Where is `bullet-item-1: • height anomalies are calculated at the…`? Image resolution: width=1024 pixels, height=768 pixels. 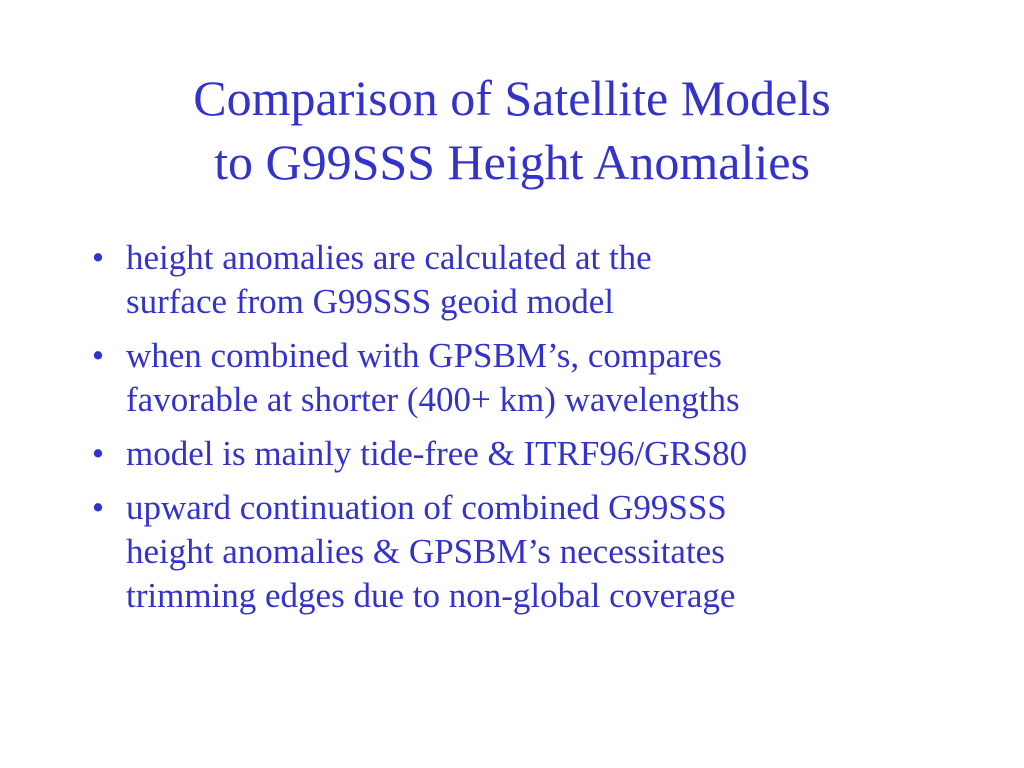 bullet-item-1: • height anomalies are calculated at the… is located at coordinates (526, 280).